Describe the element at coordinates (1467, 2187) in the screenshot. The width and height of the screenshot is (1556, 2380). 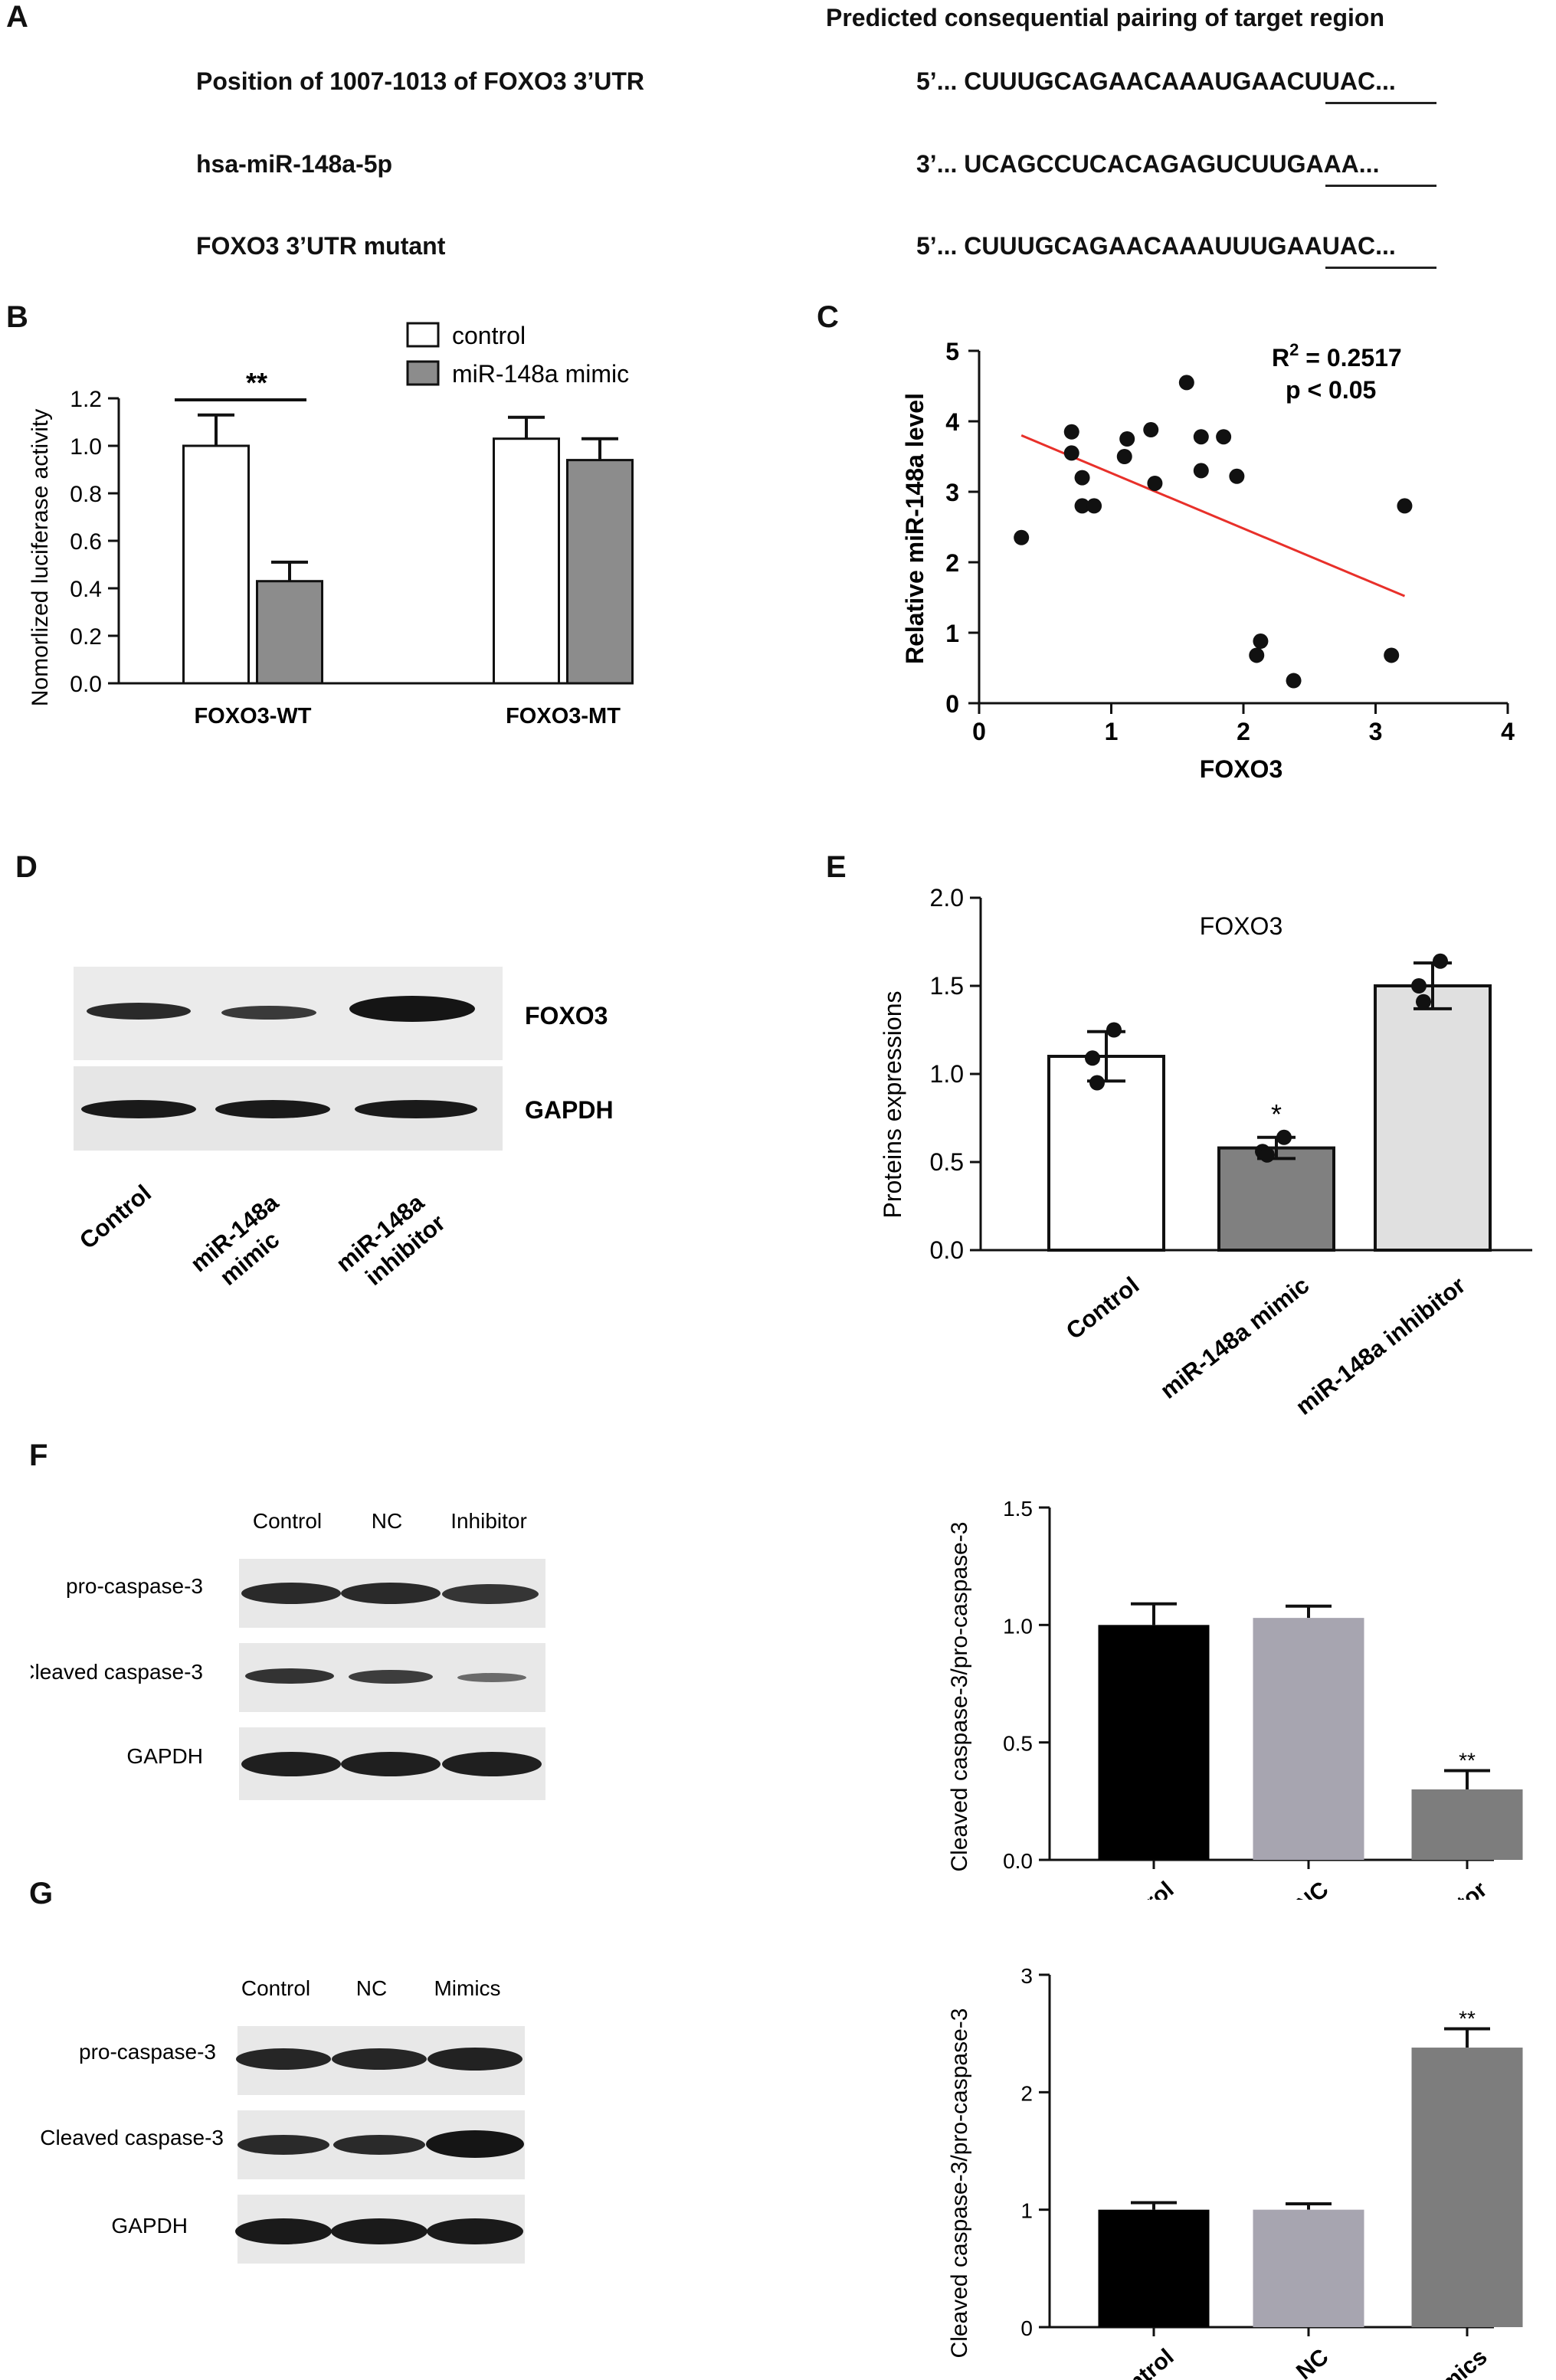
I see `bar-Mimics` at that location.